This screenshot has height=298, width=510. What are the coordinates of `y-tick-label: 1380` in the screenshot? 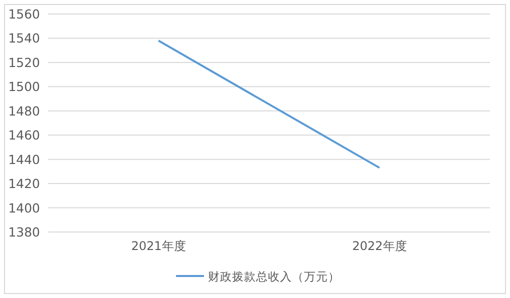 It's located at (24, 232).